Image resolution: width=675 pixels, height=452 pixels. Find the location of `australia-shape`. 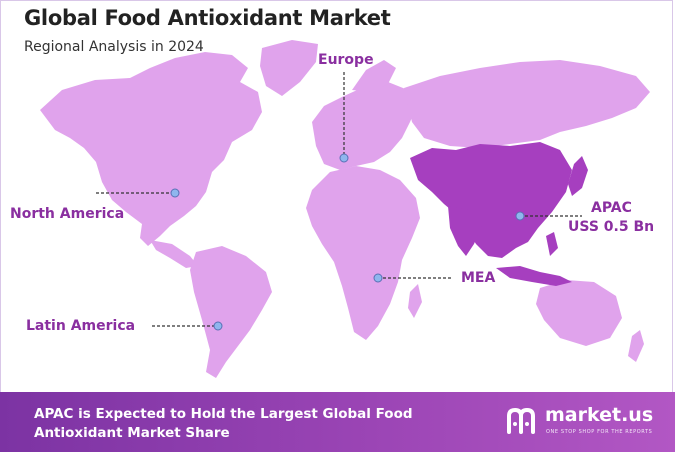

australia-shape is located at coordinates (579, 313).